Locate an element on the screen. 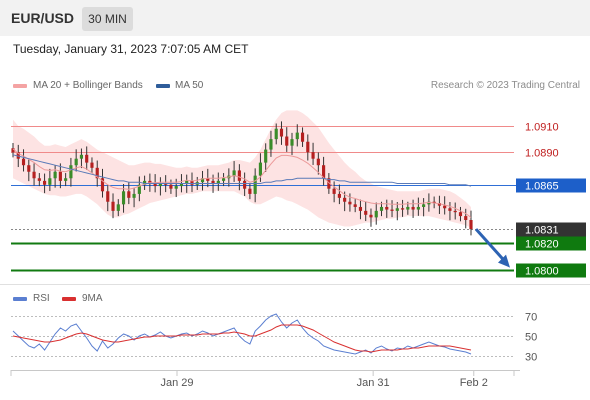 This screenshot has width=590, height=400. level-label-1.0820: 1.0820 is located at coordinates (542, 245).